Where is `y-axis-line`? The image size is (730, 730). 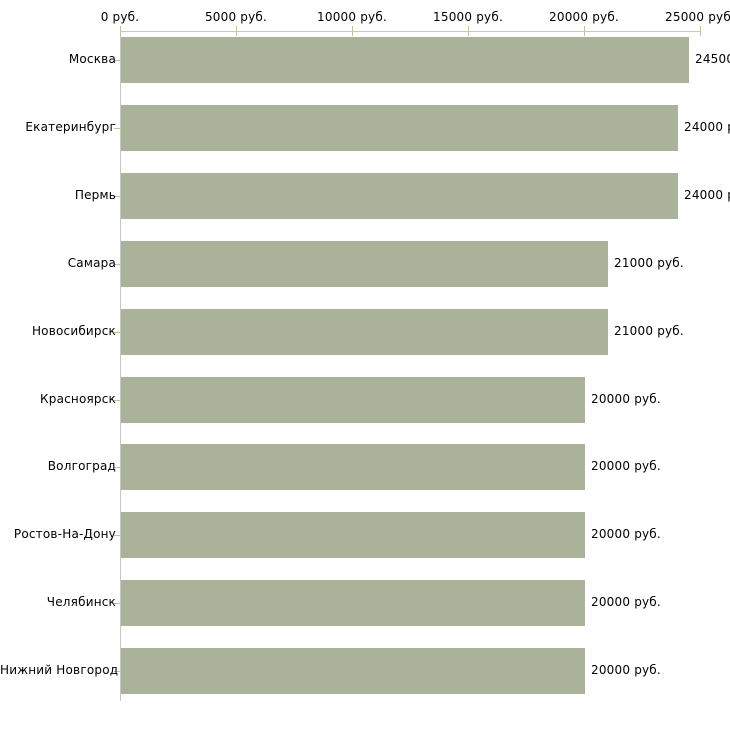 y-axis-line is located at coordinates (120, 366).